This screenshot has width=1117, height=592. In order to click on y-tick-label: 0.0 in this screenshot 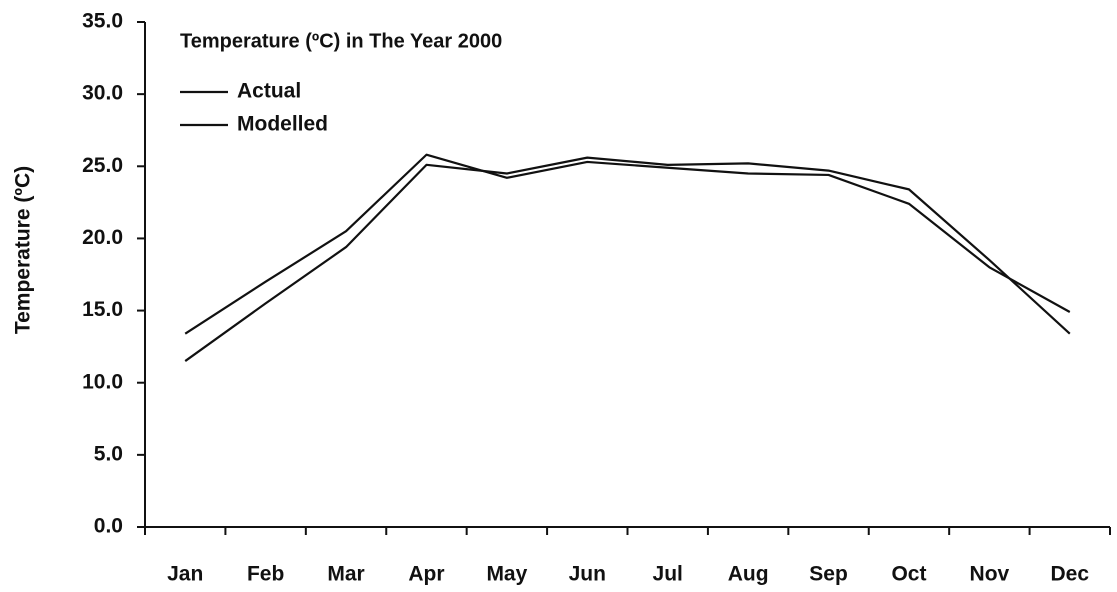, I will do `click(108, 526)`.